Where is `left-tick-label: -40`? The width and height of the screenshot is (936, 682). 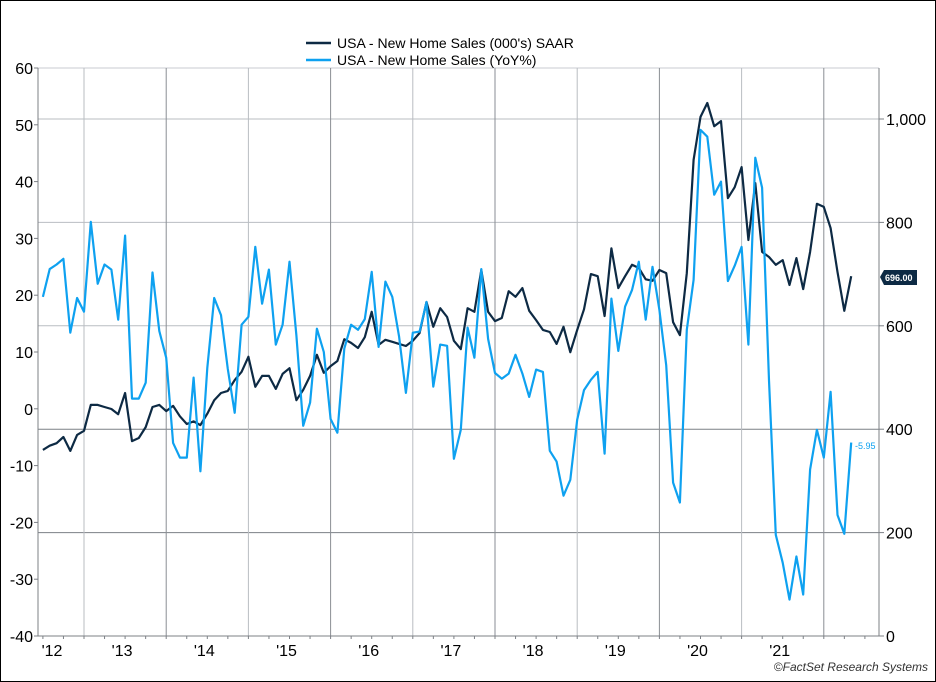 left-tick-label: -40 is located at coordinates (21, 637).